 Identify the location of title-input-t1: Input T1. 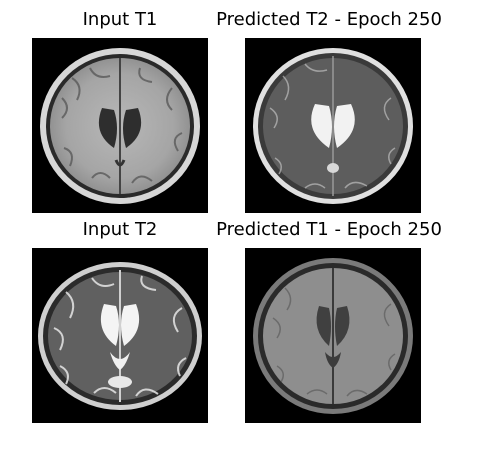
(120, 19).